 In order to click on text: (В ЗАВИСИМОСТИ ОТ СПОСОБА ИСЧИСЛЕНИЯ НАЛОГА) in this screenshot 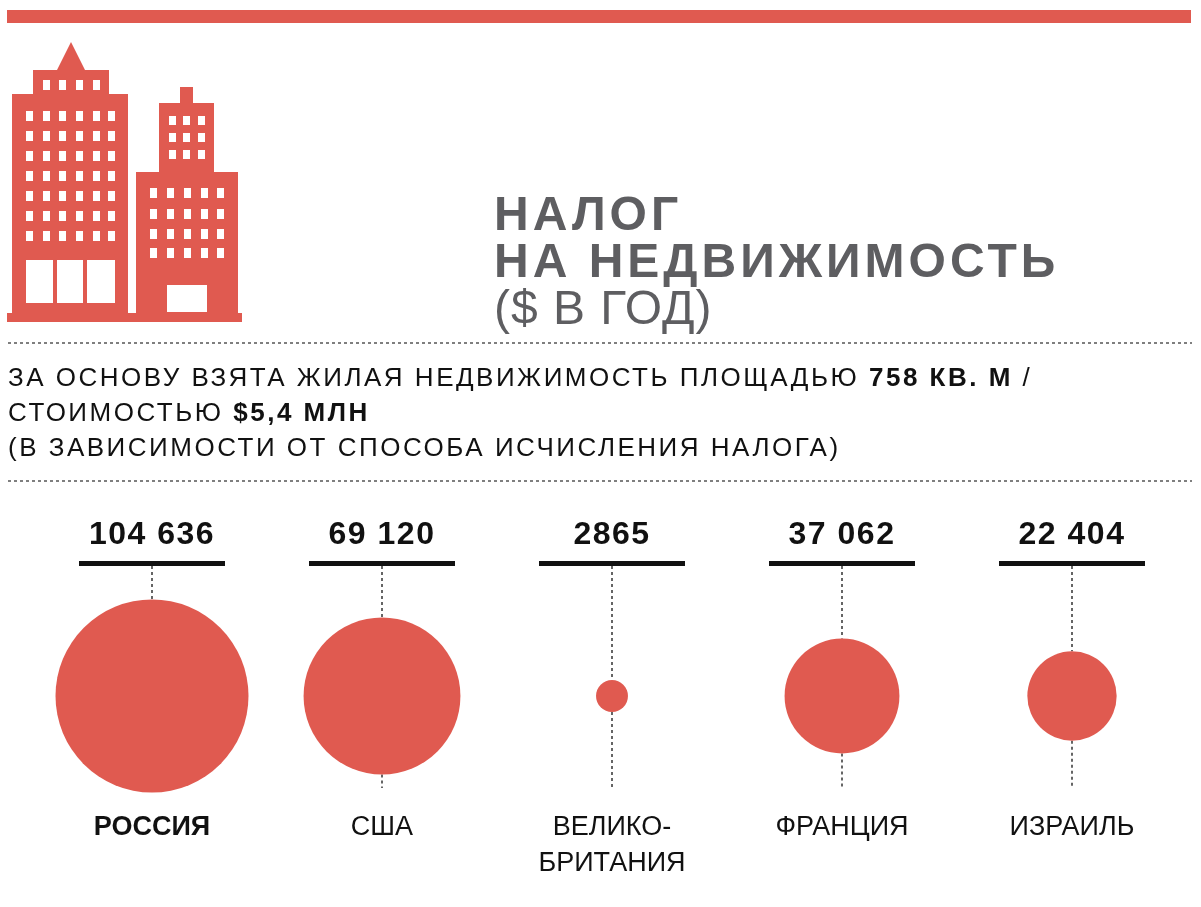, I will do `click(424, 447)`.